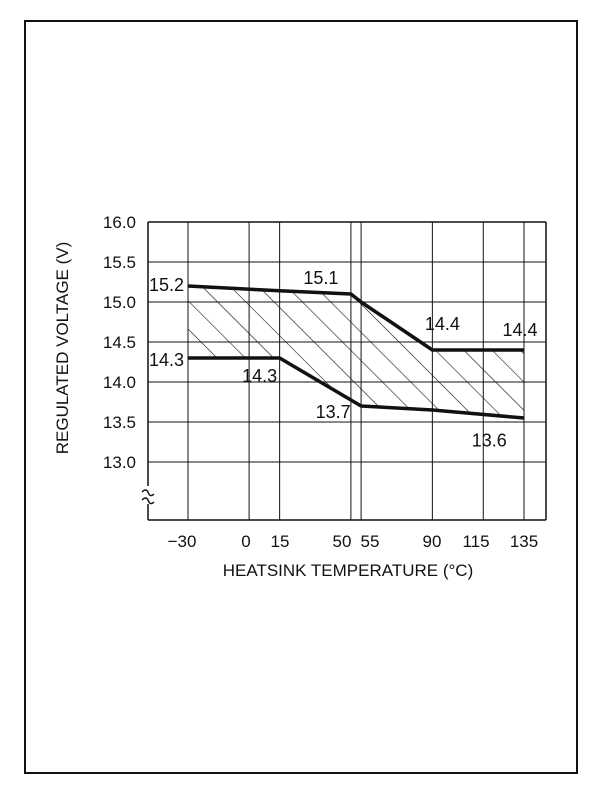 The height and width of the screenshot is (794, 608). I want to click on data-label-s1-2: 13.7, so click(333, 412).